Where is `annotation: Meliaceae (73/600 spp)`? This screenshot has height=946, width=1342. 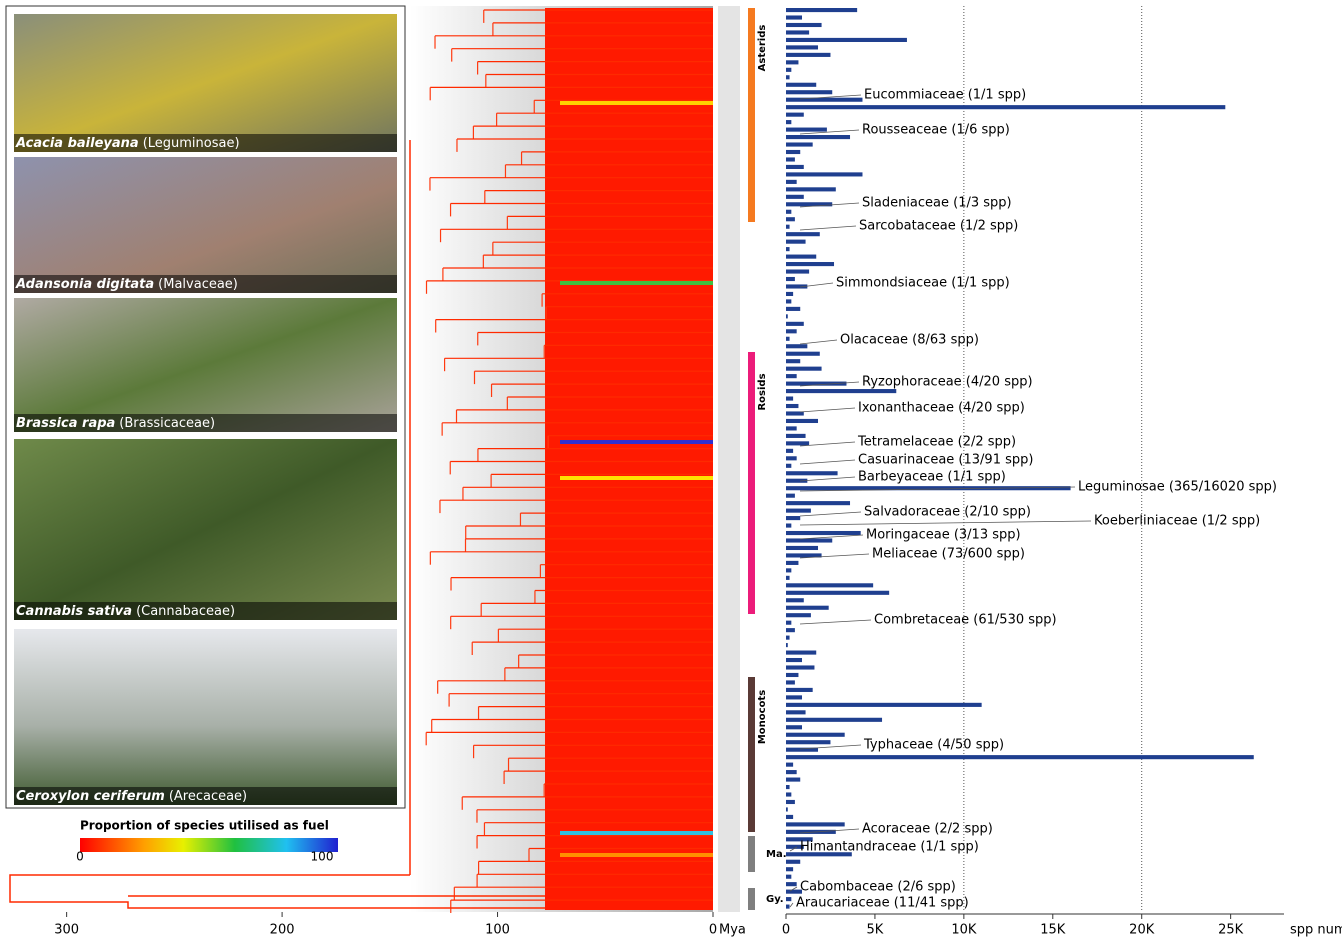 annotation: Meliaceae (73/600 spp) is located at coordinates (948, 554).